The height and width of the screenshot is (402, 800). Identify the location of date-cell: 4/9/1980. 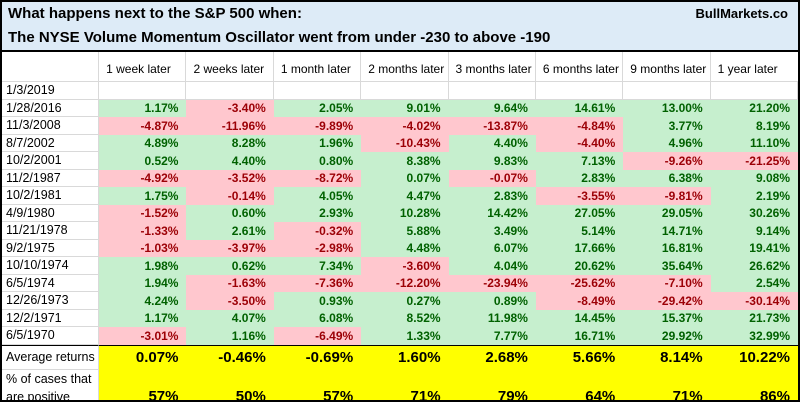
(51, 213).